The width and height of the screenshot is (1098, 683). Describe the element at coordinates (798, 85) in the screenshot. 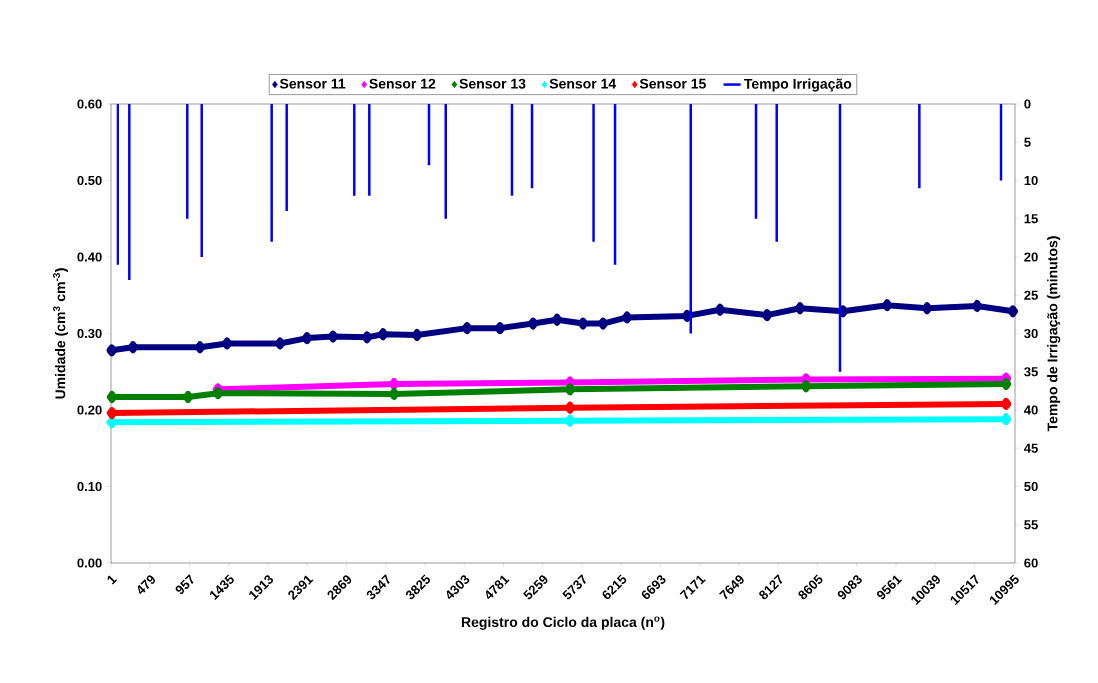

I see `legend-label: Tempo Irrigação` at that location.